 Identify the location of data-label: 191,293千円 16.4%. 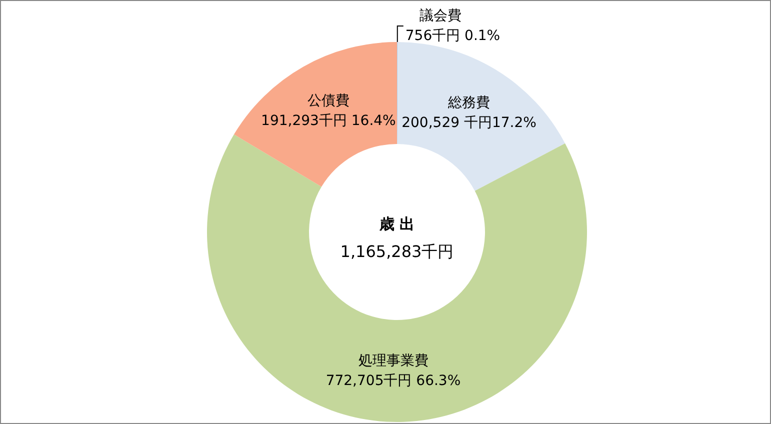
(328, 121).